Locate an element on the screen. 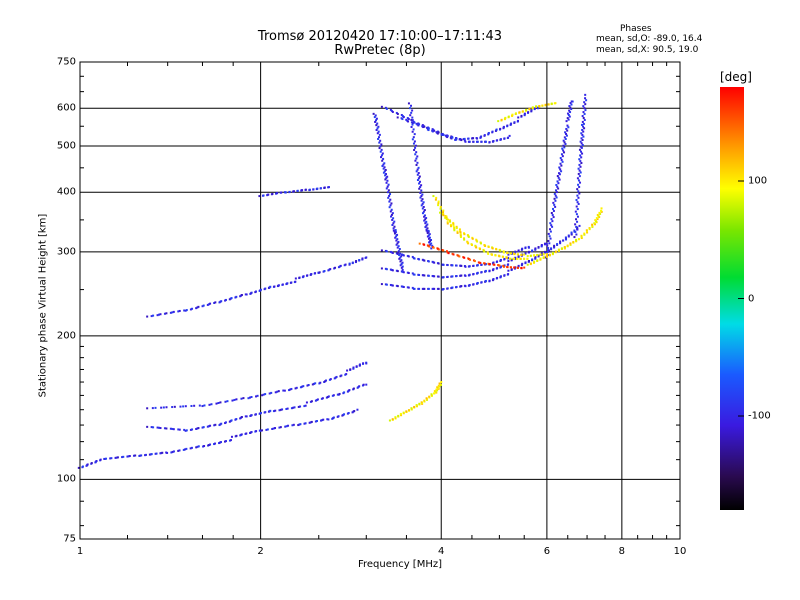 Image resolution: width=800 pixels, height=600 pixels. colorbar-tick-label: -100 is located at coordinates (759, 416).